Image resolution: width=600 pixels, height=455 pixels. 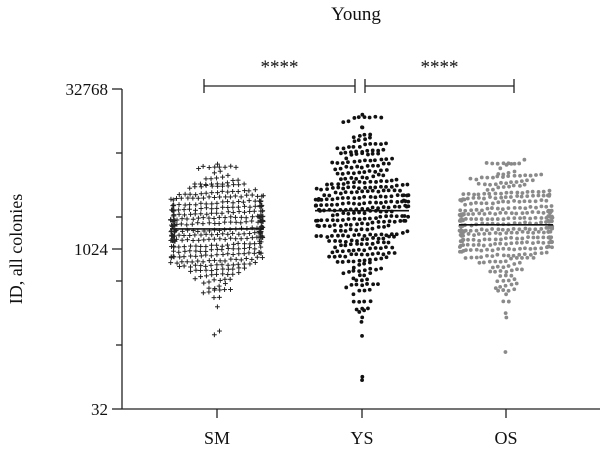 What do you see at coordinates (279, 86) in the screenshot?
I see `significance-bracket` at bounding box center [279, 86].